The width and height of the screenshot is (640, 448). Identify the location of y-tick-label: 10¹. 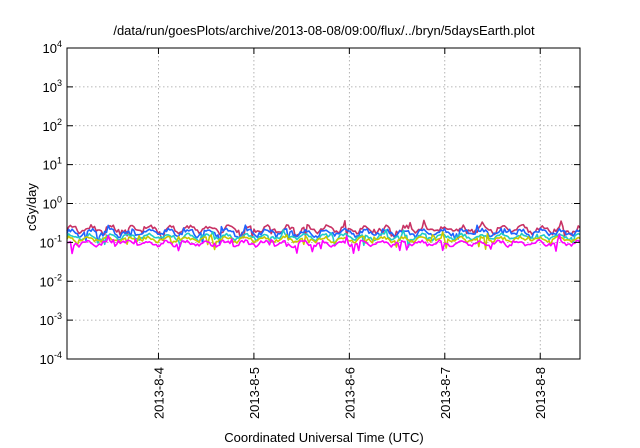
(52, 164).